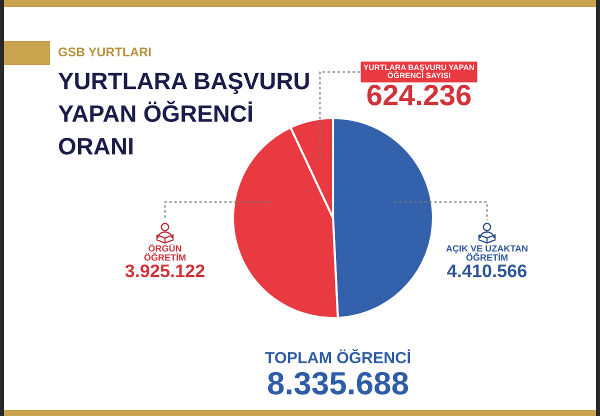 The height and width of the screenshot is (416, 600). I want to click on text: 8.335.688, so click(338, 383).